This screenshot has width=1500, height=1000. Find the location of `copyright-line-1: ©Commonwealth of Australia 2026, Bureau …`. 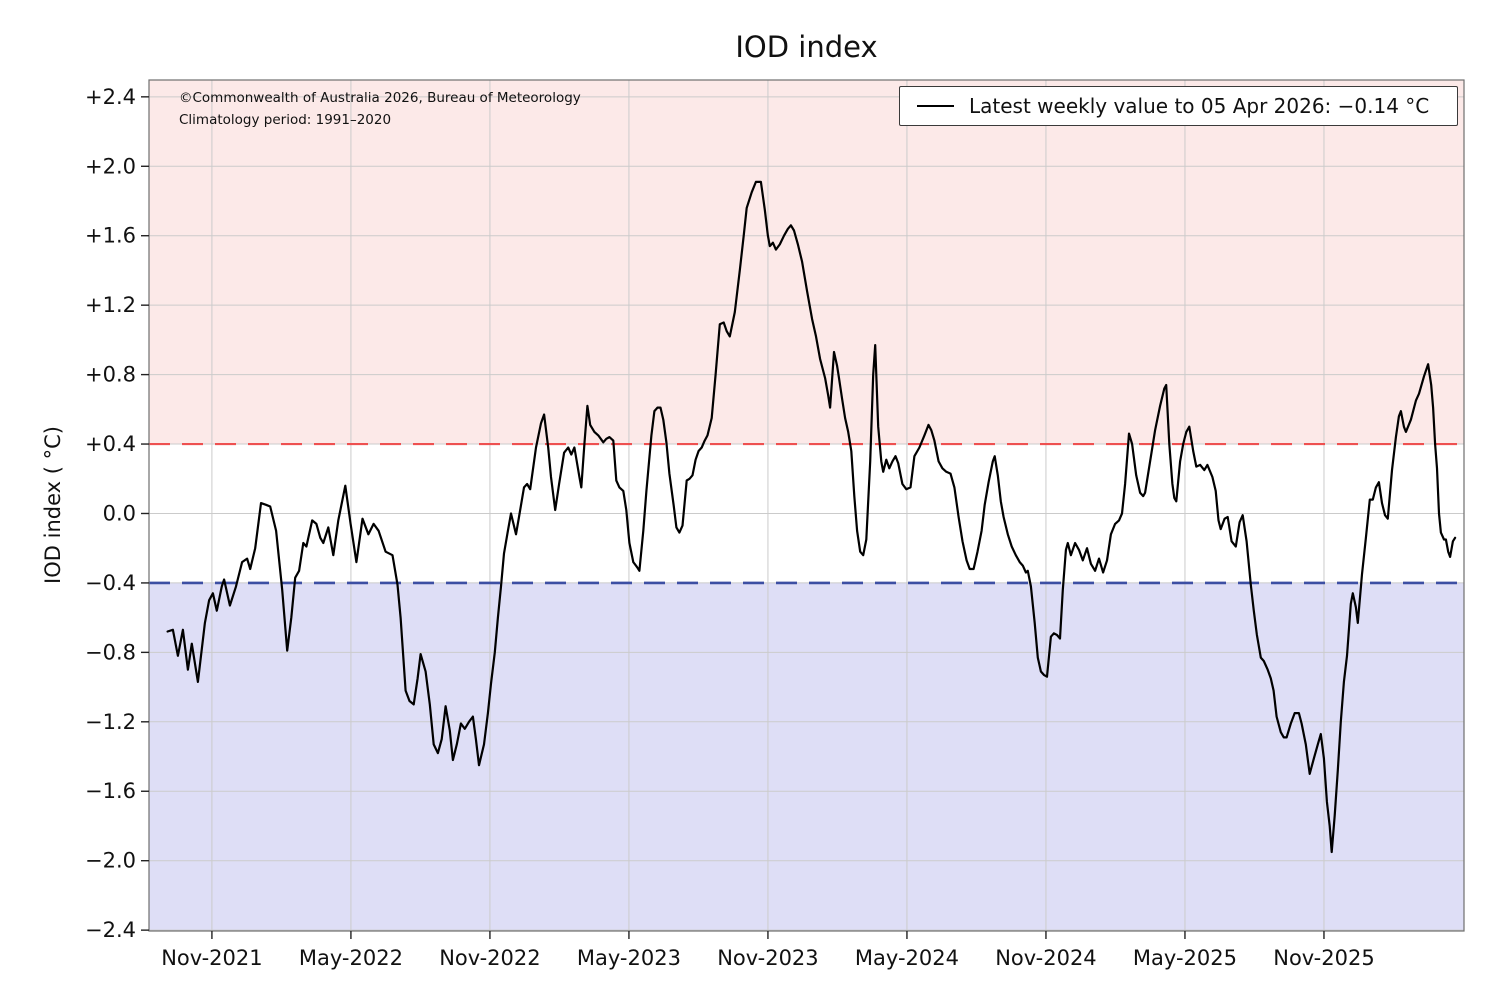

copyright-line-1: ©Commonwealth of Australia 2026, Bureau … is located at coordinates (380, 98).